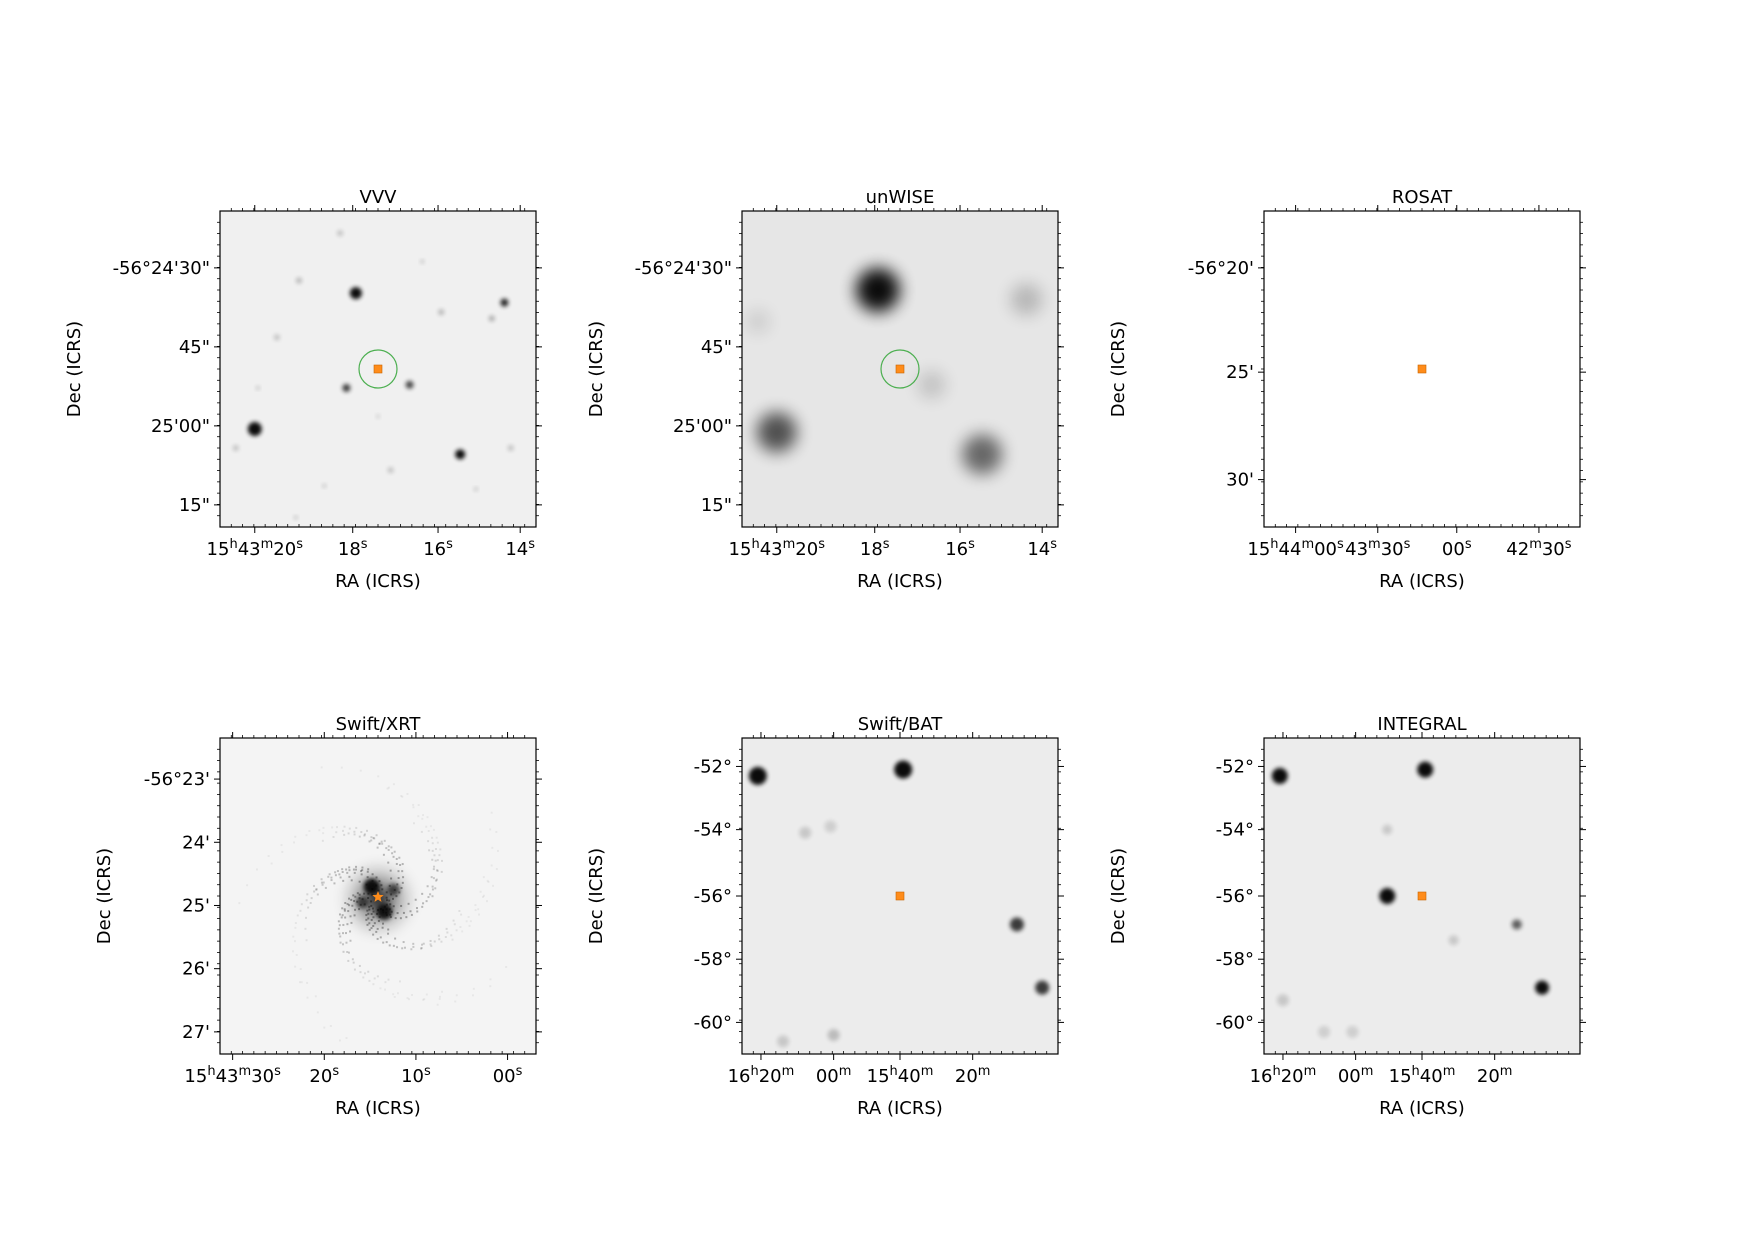  What do you see at coordinates (180, 426) in the screenshot?
I see `y-tick-label: 25'00"` at bounding box center [180, 426].